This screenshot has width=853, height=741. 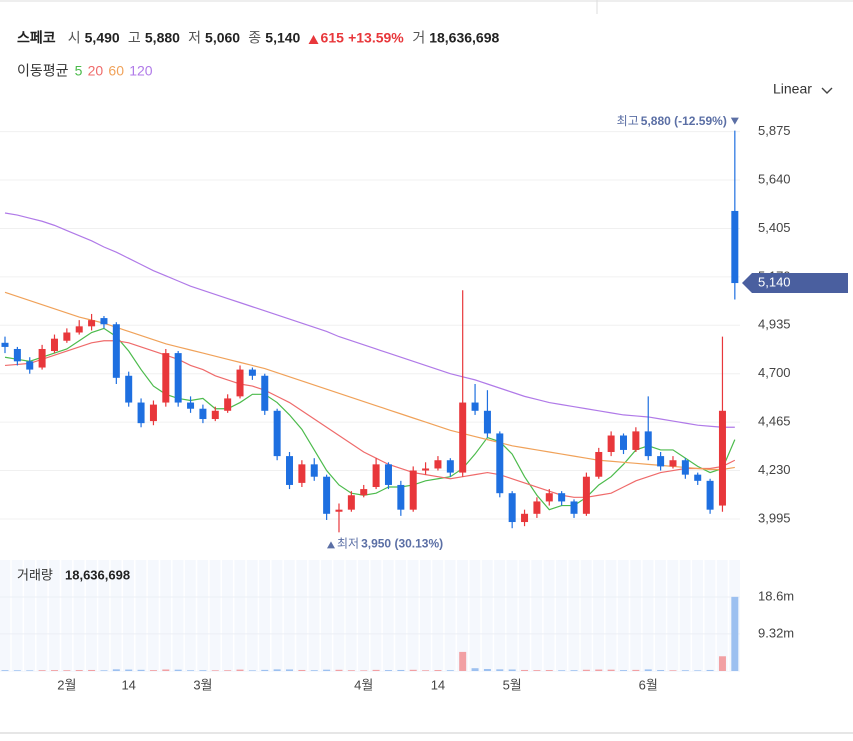 I want to click on volume-tick-label: 9.32m, so click(x=776, y=632).